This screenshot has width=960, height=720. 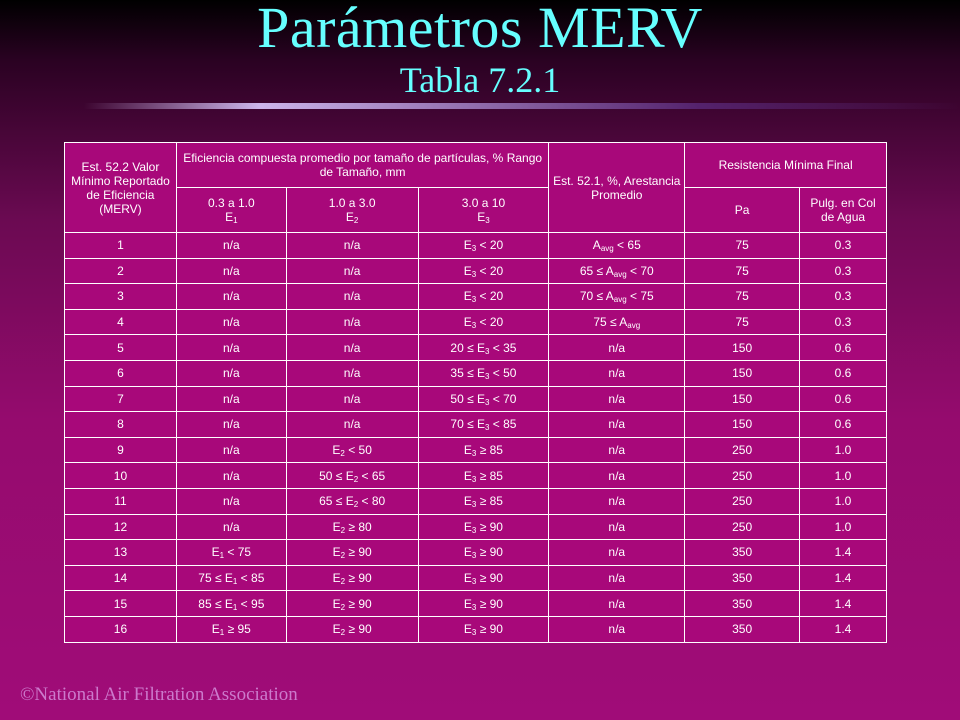 What do you see at coordinates (120, 245) in the screenshot?
I see `cell-merv: 1` at bounding box center [120, 245].